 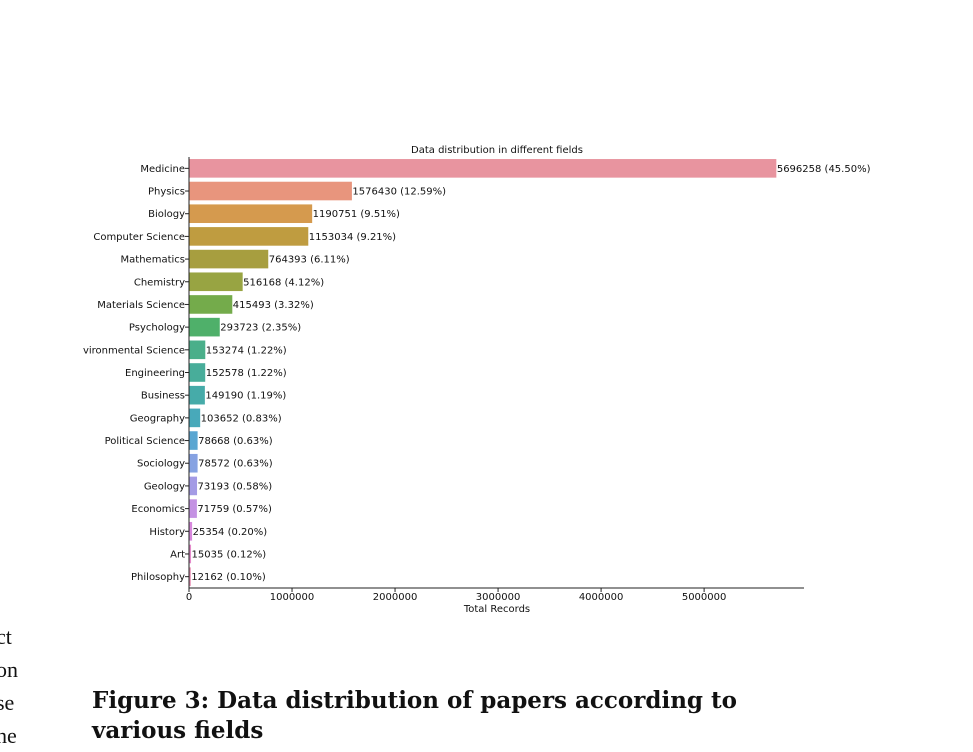 What do you see at coordinates (704, 597) in the screenshot?
I see `x-tick-label: 5000000` at bounding box center [704, 597].